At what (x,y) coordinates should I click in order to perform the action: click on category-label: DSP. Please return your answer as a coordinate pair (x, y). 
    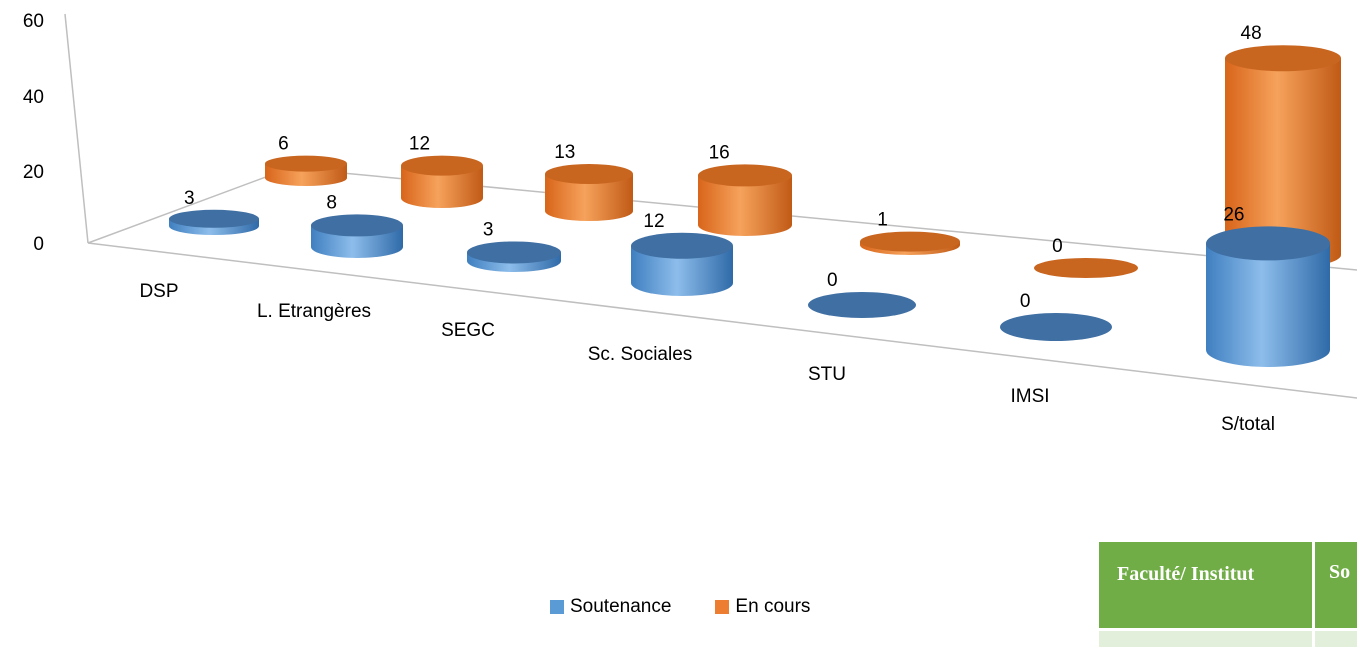
    Looking at the image, I should click on (158, 291).